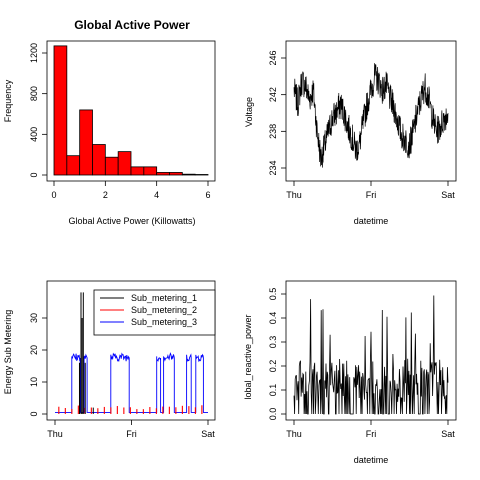  What do you see at coordinates (273, 390) in the screenshot?
I see `y-tick-label: 0.1` at bounding box center [273, 390].